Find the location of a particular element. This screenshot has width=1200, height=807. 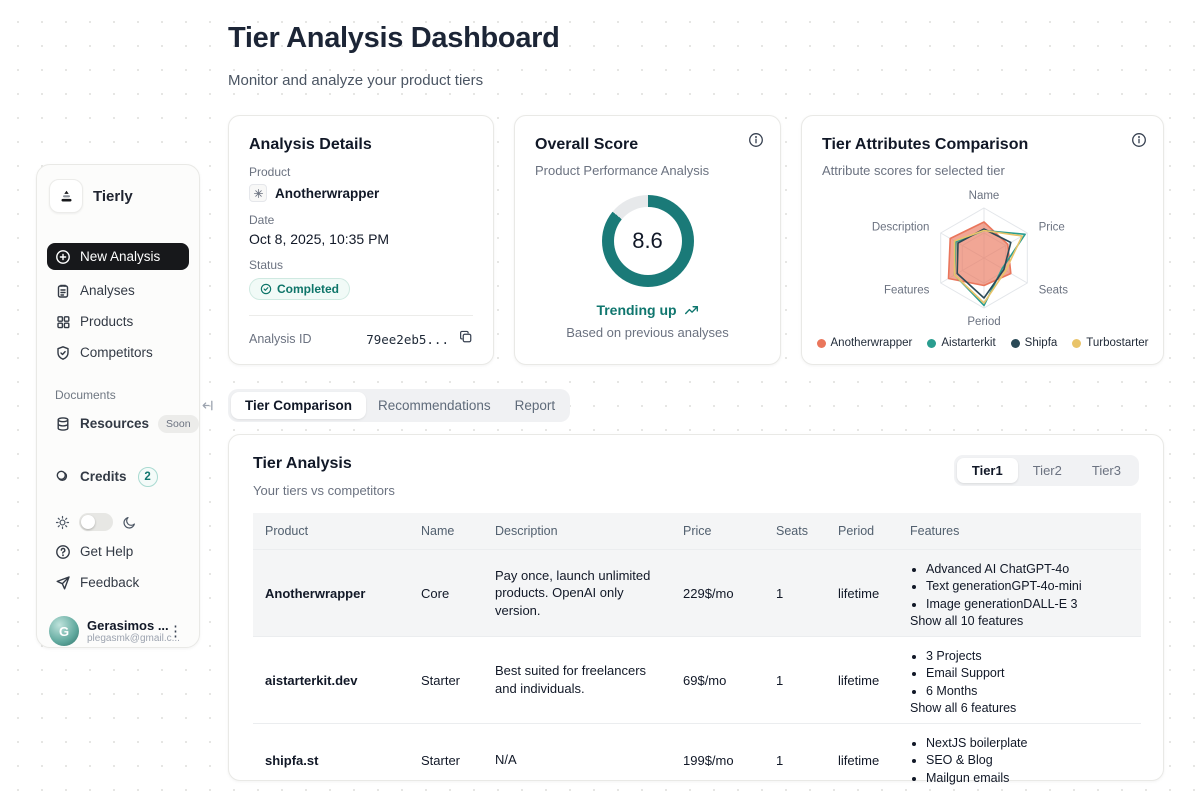

sidebar-nav: New Analysis Analyses Products is located at coordinates (118, 305).